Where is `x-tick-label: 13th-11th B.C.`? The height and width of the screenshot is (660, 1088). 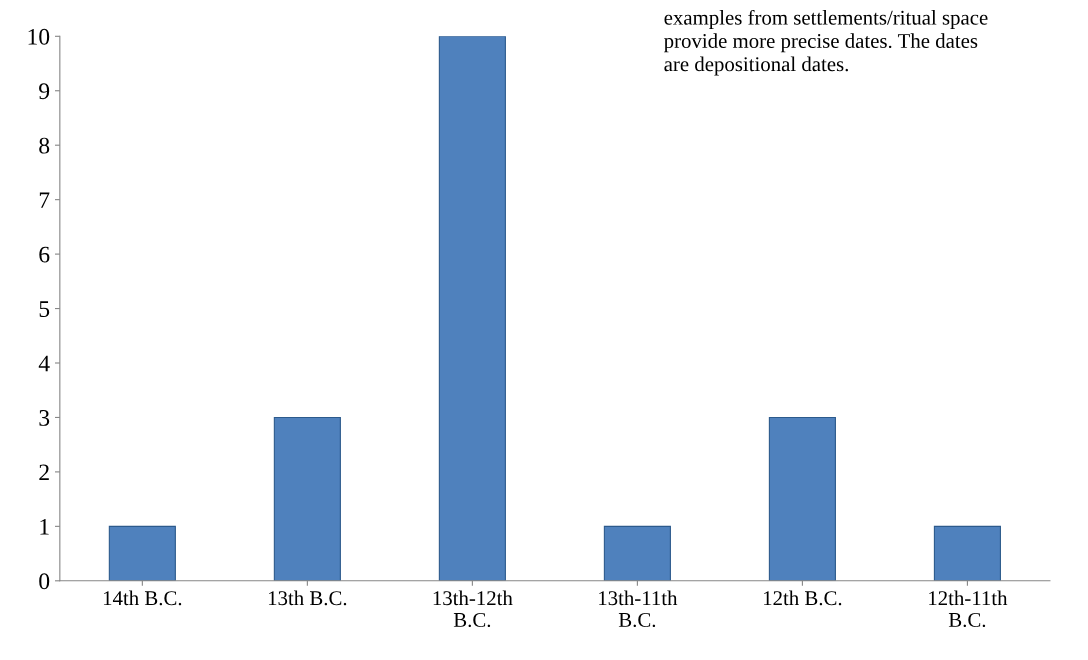
x-tick-label: 13th-11th B.C. is located at coordinates (638, 609).